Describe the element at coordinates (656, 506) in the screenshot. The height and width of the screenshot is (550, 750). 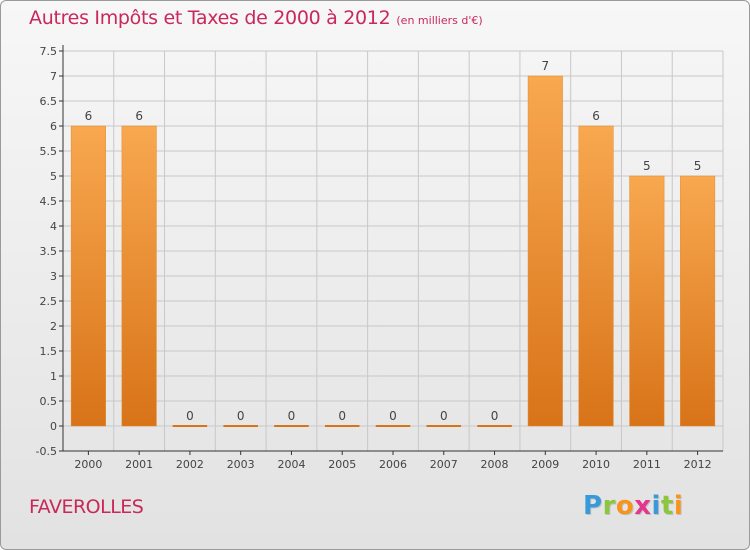
I see `logo-letter-4: i` at that location.